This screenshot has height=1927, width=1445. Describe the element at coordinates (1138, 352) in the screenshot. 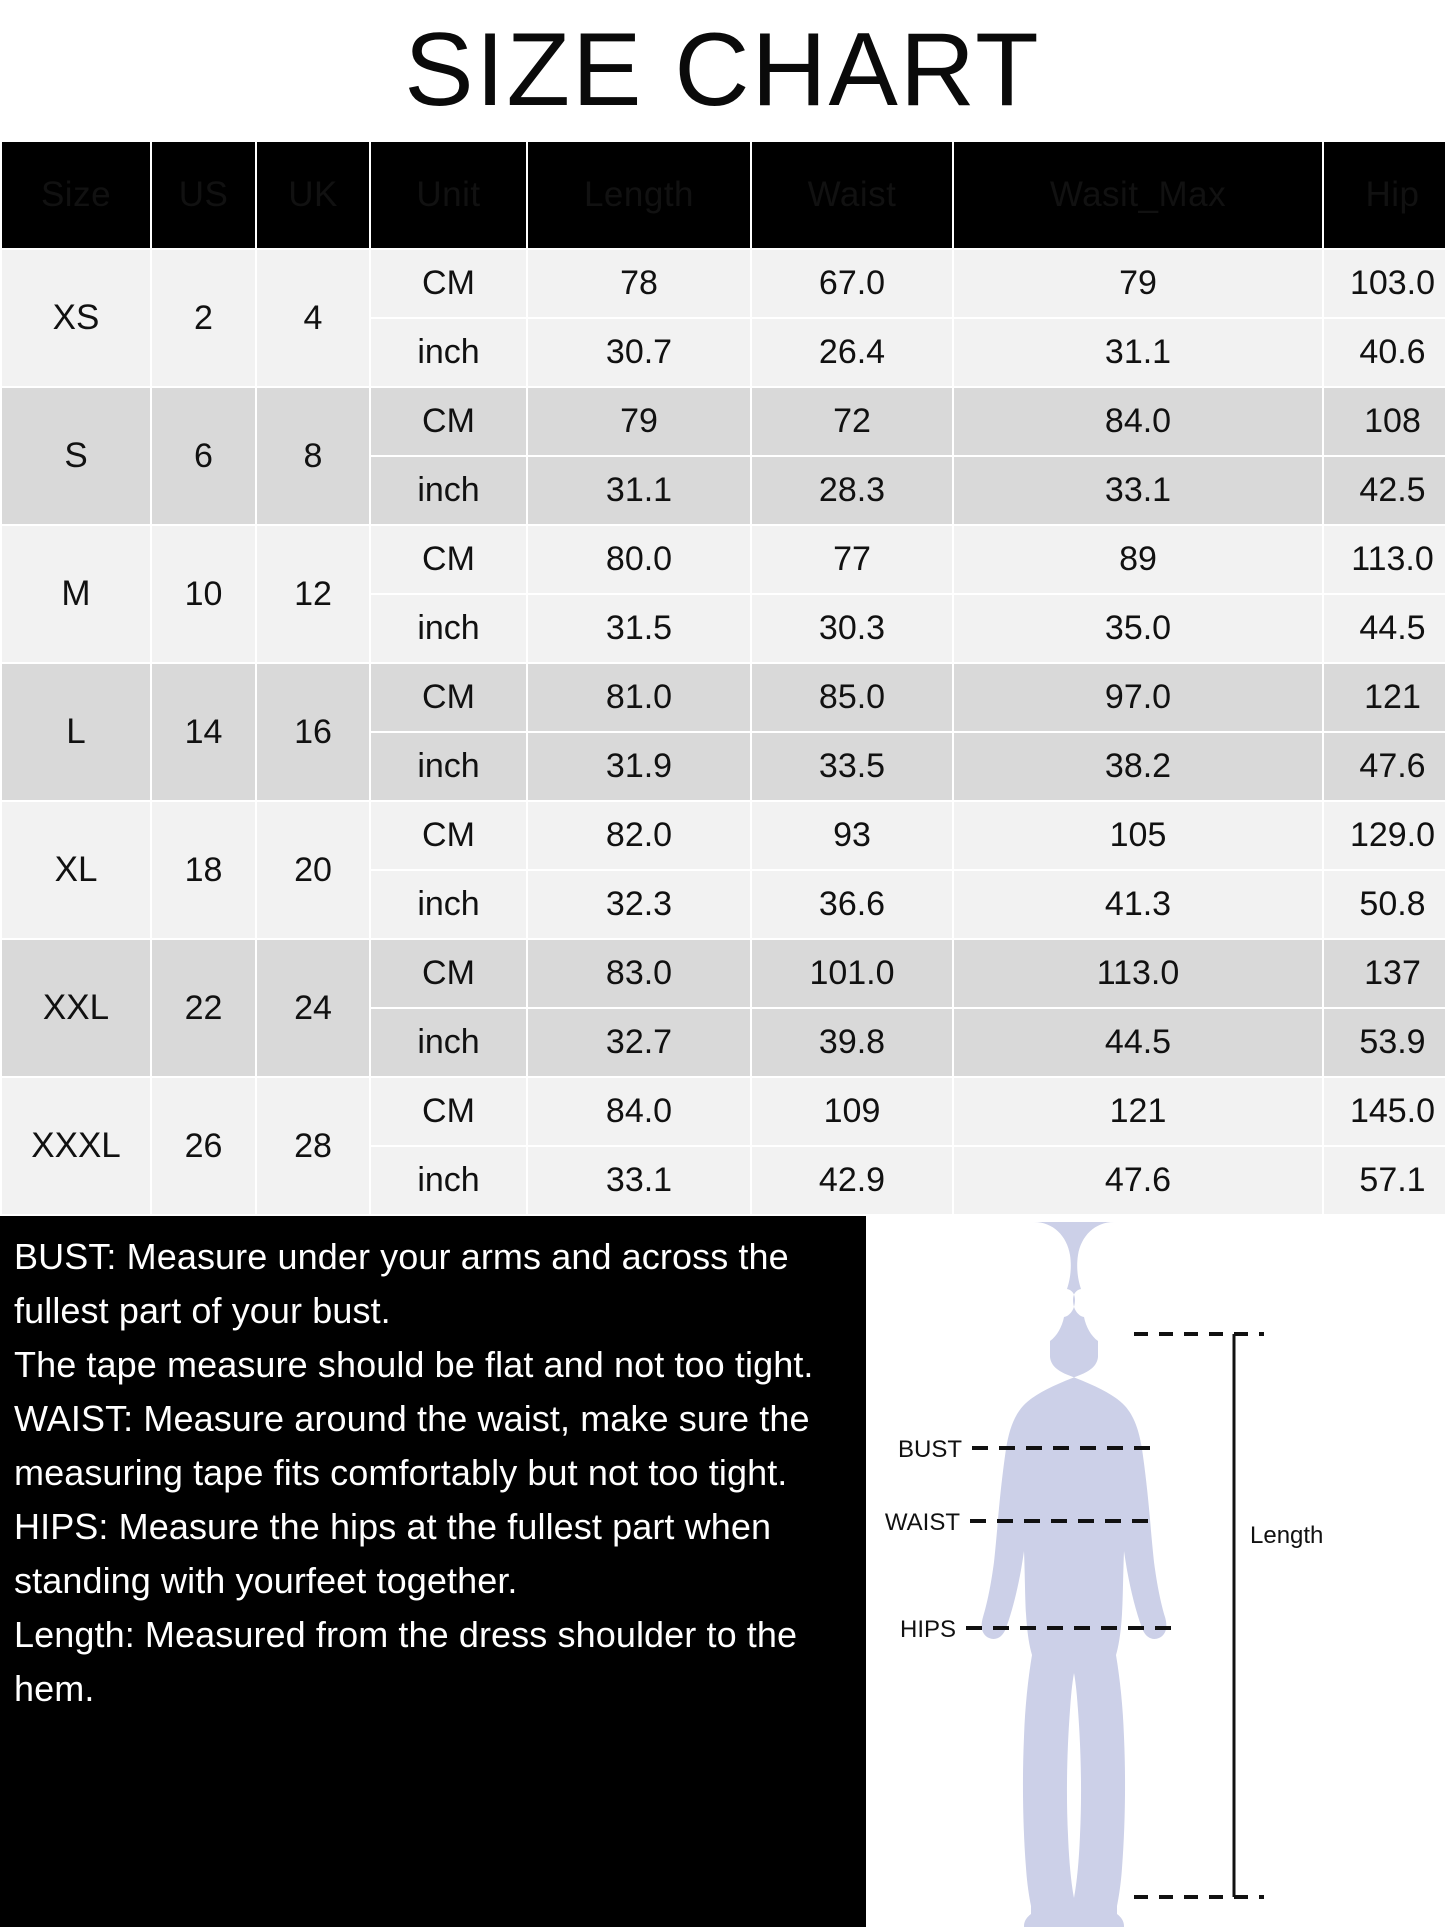

I see `cell-wasit-max: 31.1` at that location.